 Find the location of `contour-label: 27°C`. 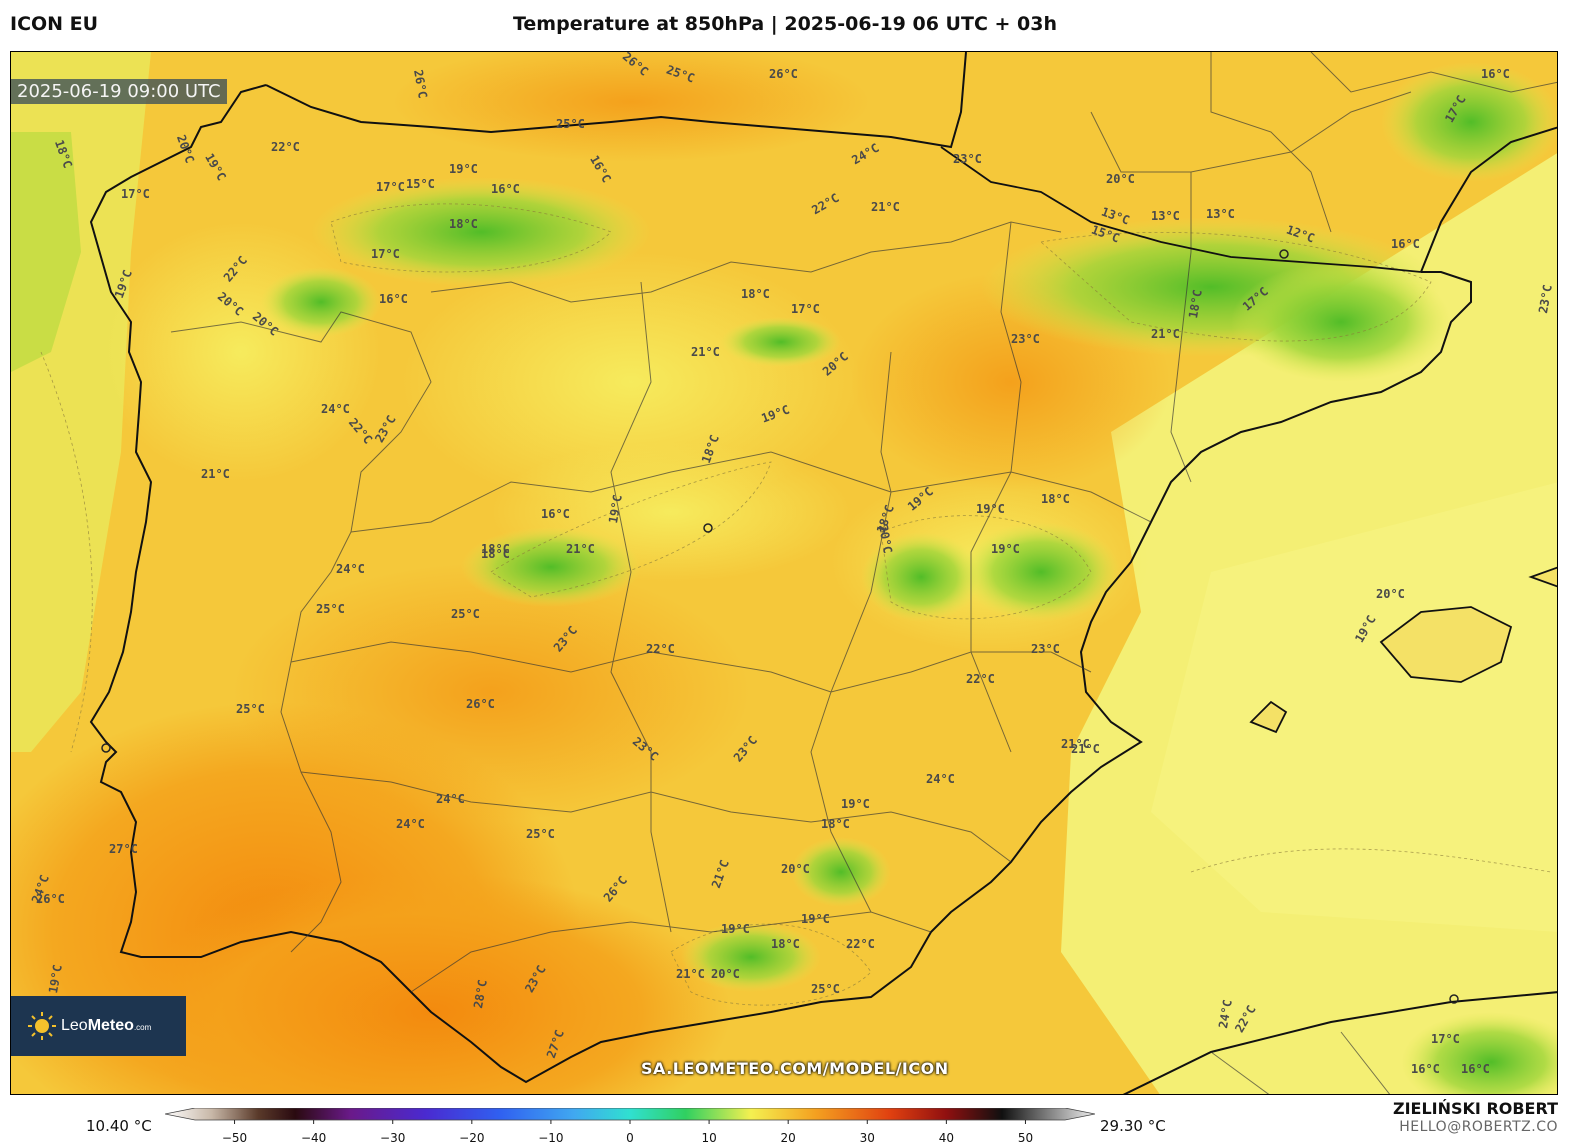

contour-label: 27°C is located at coordinates (123, 849).